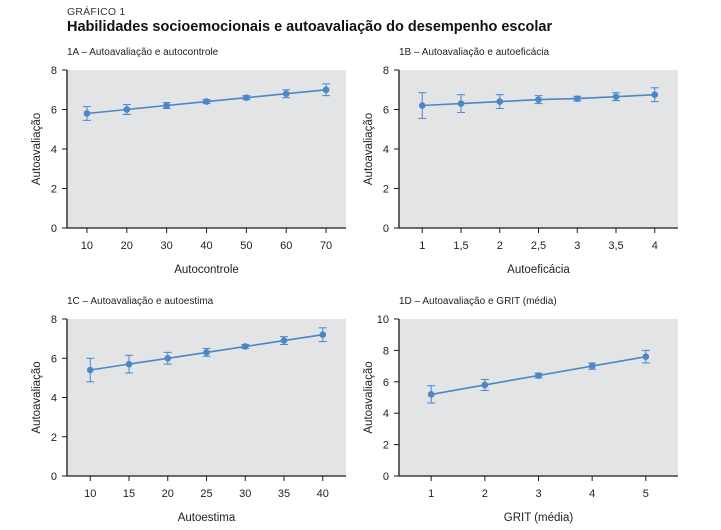  What do you see at coordinates (246, 246) in the screenshot?
I see `x-tick-label: 50` at bounding box center [246, 246].